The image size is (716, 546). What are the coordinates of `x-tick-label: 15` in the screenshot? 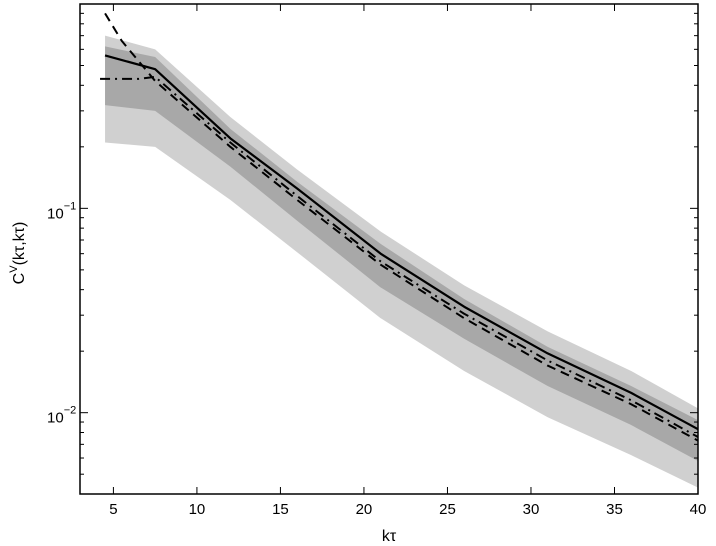 It's located at (280, 509).